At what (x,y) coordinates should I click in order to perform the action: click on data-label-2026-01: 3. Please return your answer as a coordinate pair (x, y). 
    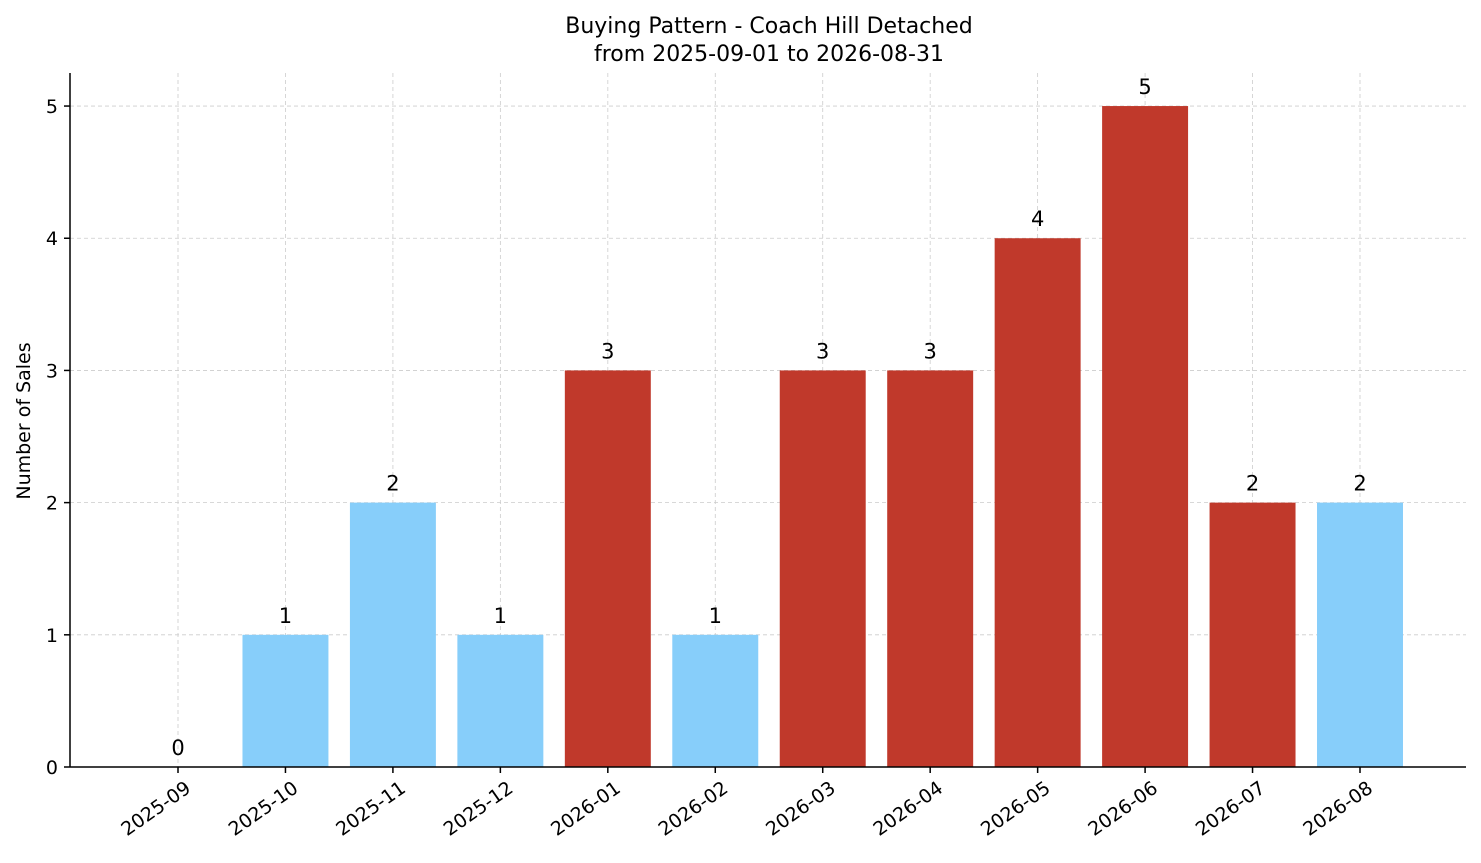
    Looking at the image, I should click on (607, 351).